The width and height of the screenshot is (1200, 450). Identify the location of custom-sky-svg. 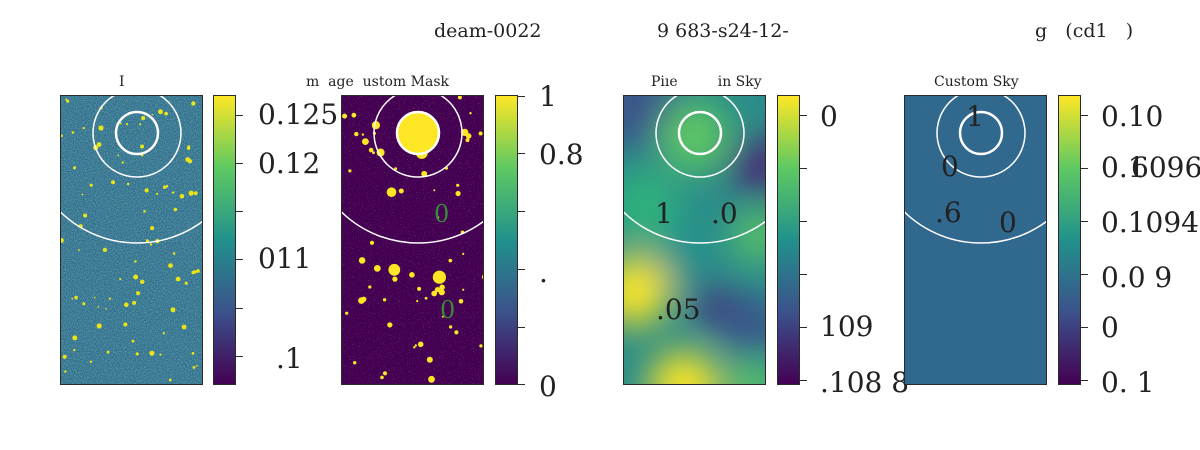
(975, 240).